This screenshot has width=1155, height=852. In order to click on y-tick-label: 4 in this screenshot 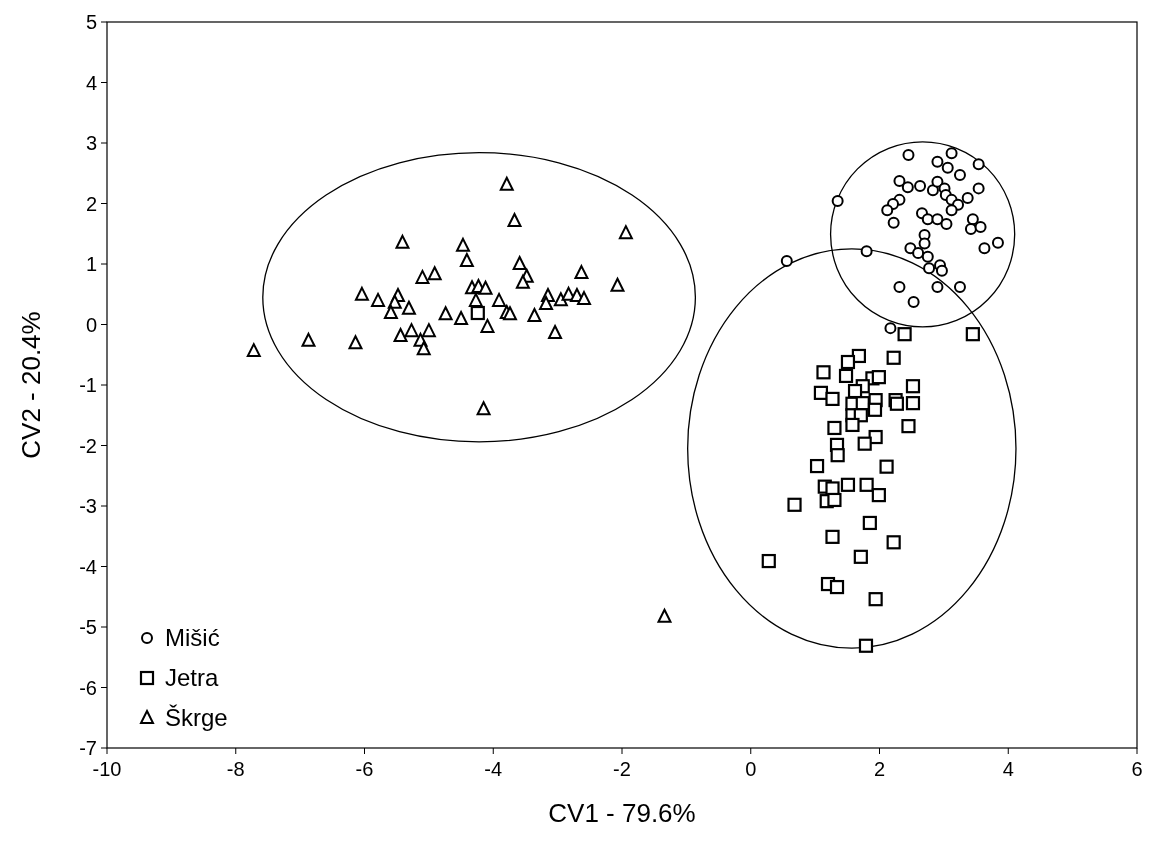, I will do `click(91, 82)`.